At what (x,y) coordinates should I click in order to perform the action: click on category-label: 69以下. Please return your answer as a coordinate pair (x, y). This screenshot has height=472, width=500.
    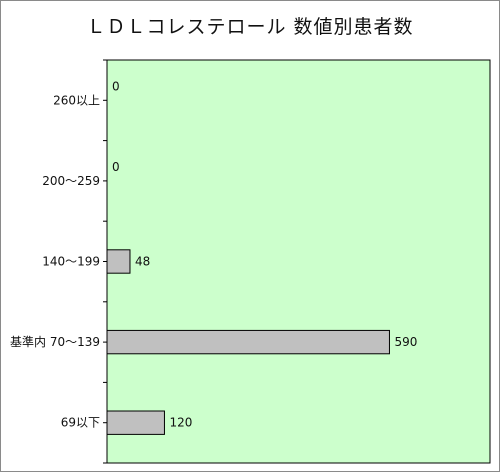
    Looking at the image, I should click on (80, 423).